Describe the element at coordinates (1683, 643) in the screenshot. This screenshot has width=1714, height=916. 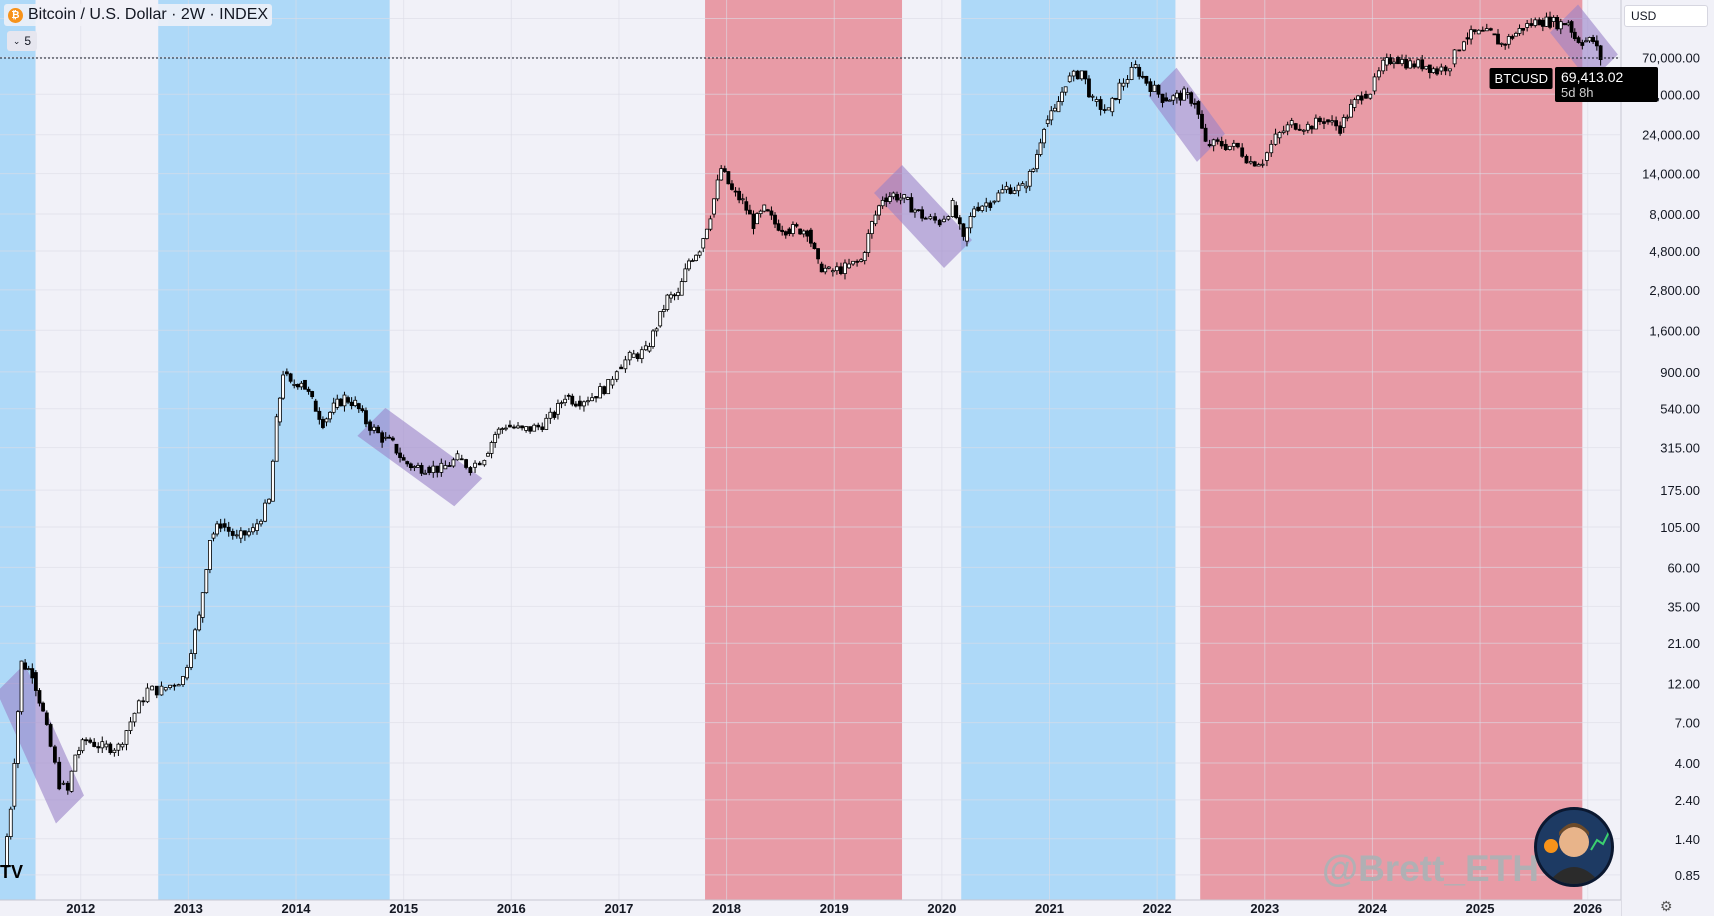
I see `price-tick-label: 21.00` at that location.